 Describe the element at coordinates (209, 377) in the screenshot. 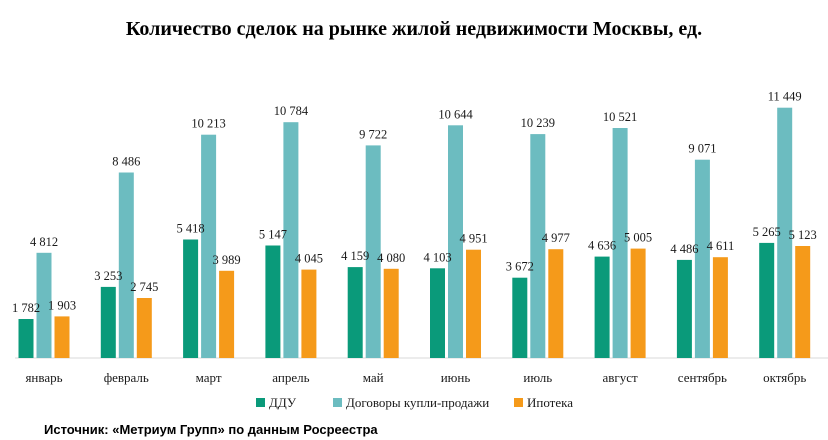

I see `category-label: март` at that location.